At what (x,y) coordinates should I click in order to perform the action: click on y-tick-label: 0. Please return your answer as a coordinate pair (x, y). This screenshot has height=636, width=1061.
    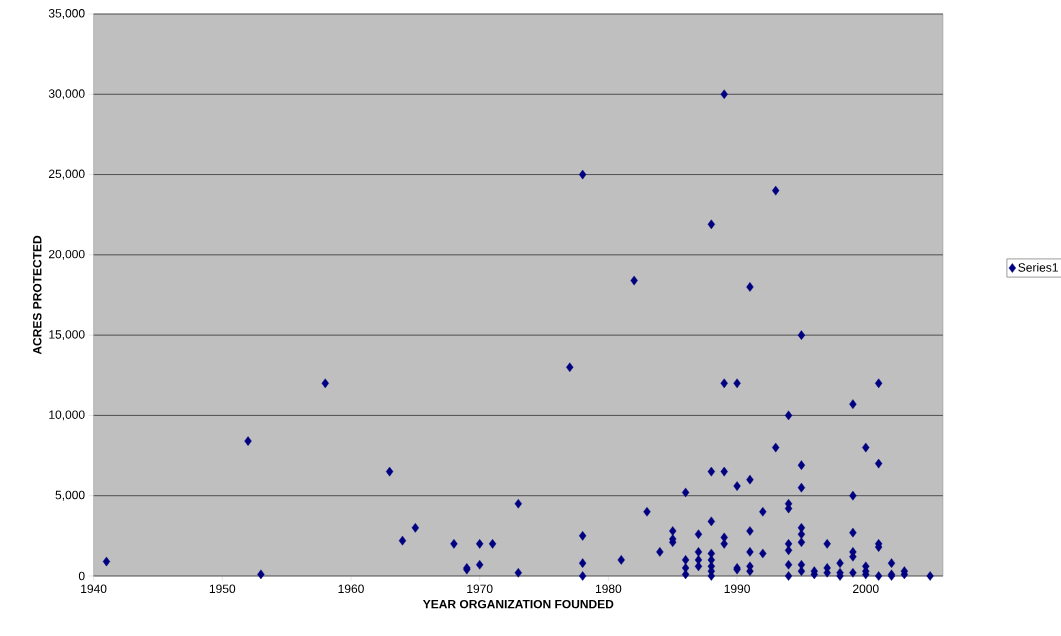
    Looking at the image, I should click on (81, 576).